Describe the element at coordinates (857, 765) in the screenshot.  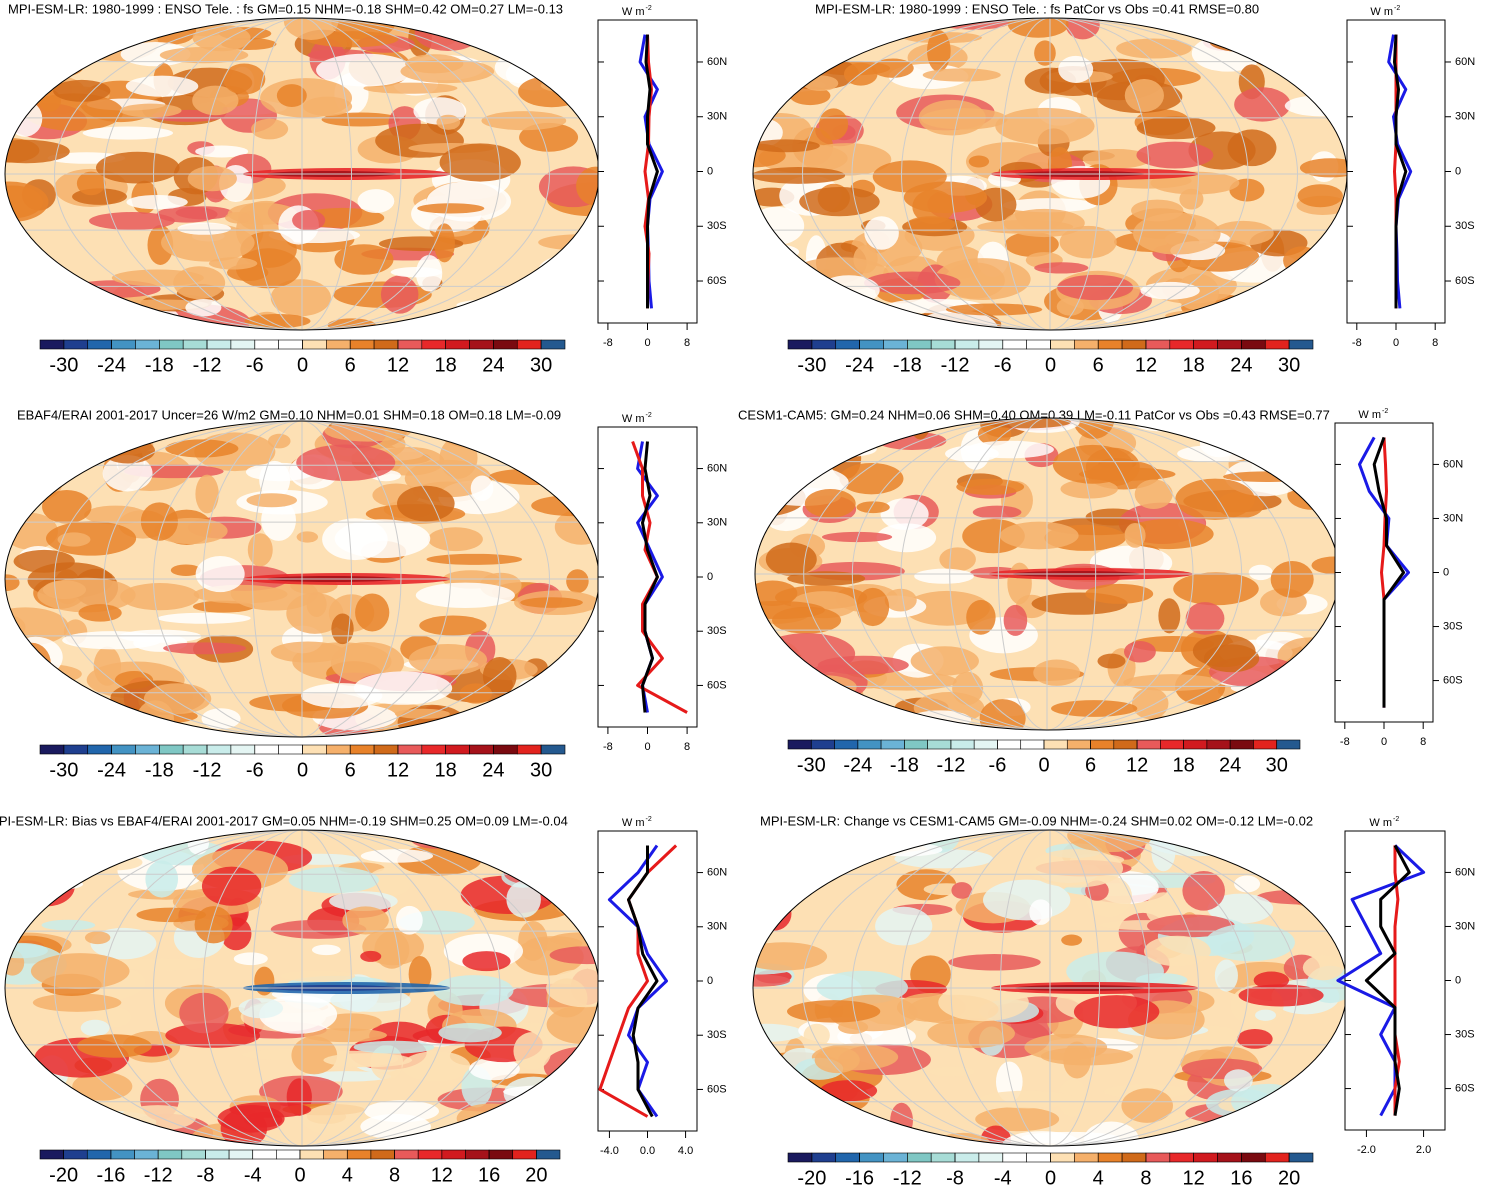
I see `colorbar-label: -24` at that location.